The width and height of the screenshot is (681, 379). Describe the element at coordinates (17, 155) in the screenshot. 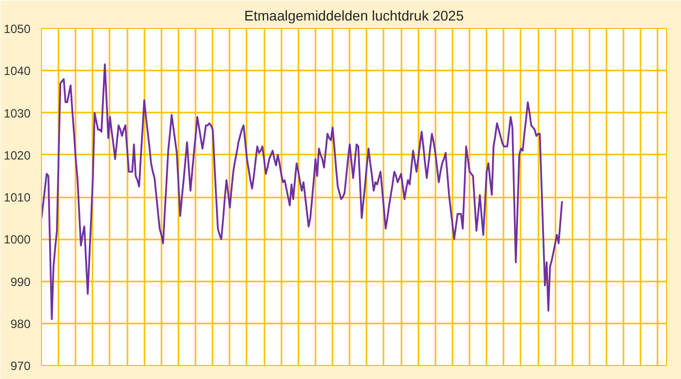

I see `y-tick-label: 1020` at that location.